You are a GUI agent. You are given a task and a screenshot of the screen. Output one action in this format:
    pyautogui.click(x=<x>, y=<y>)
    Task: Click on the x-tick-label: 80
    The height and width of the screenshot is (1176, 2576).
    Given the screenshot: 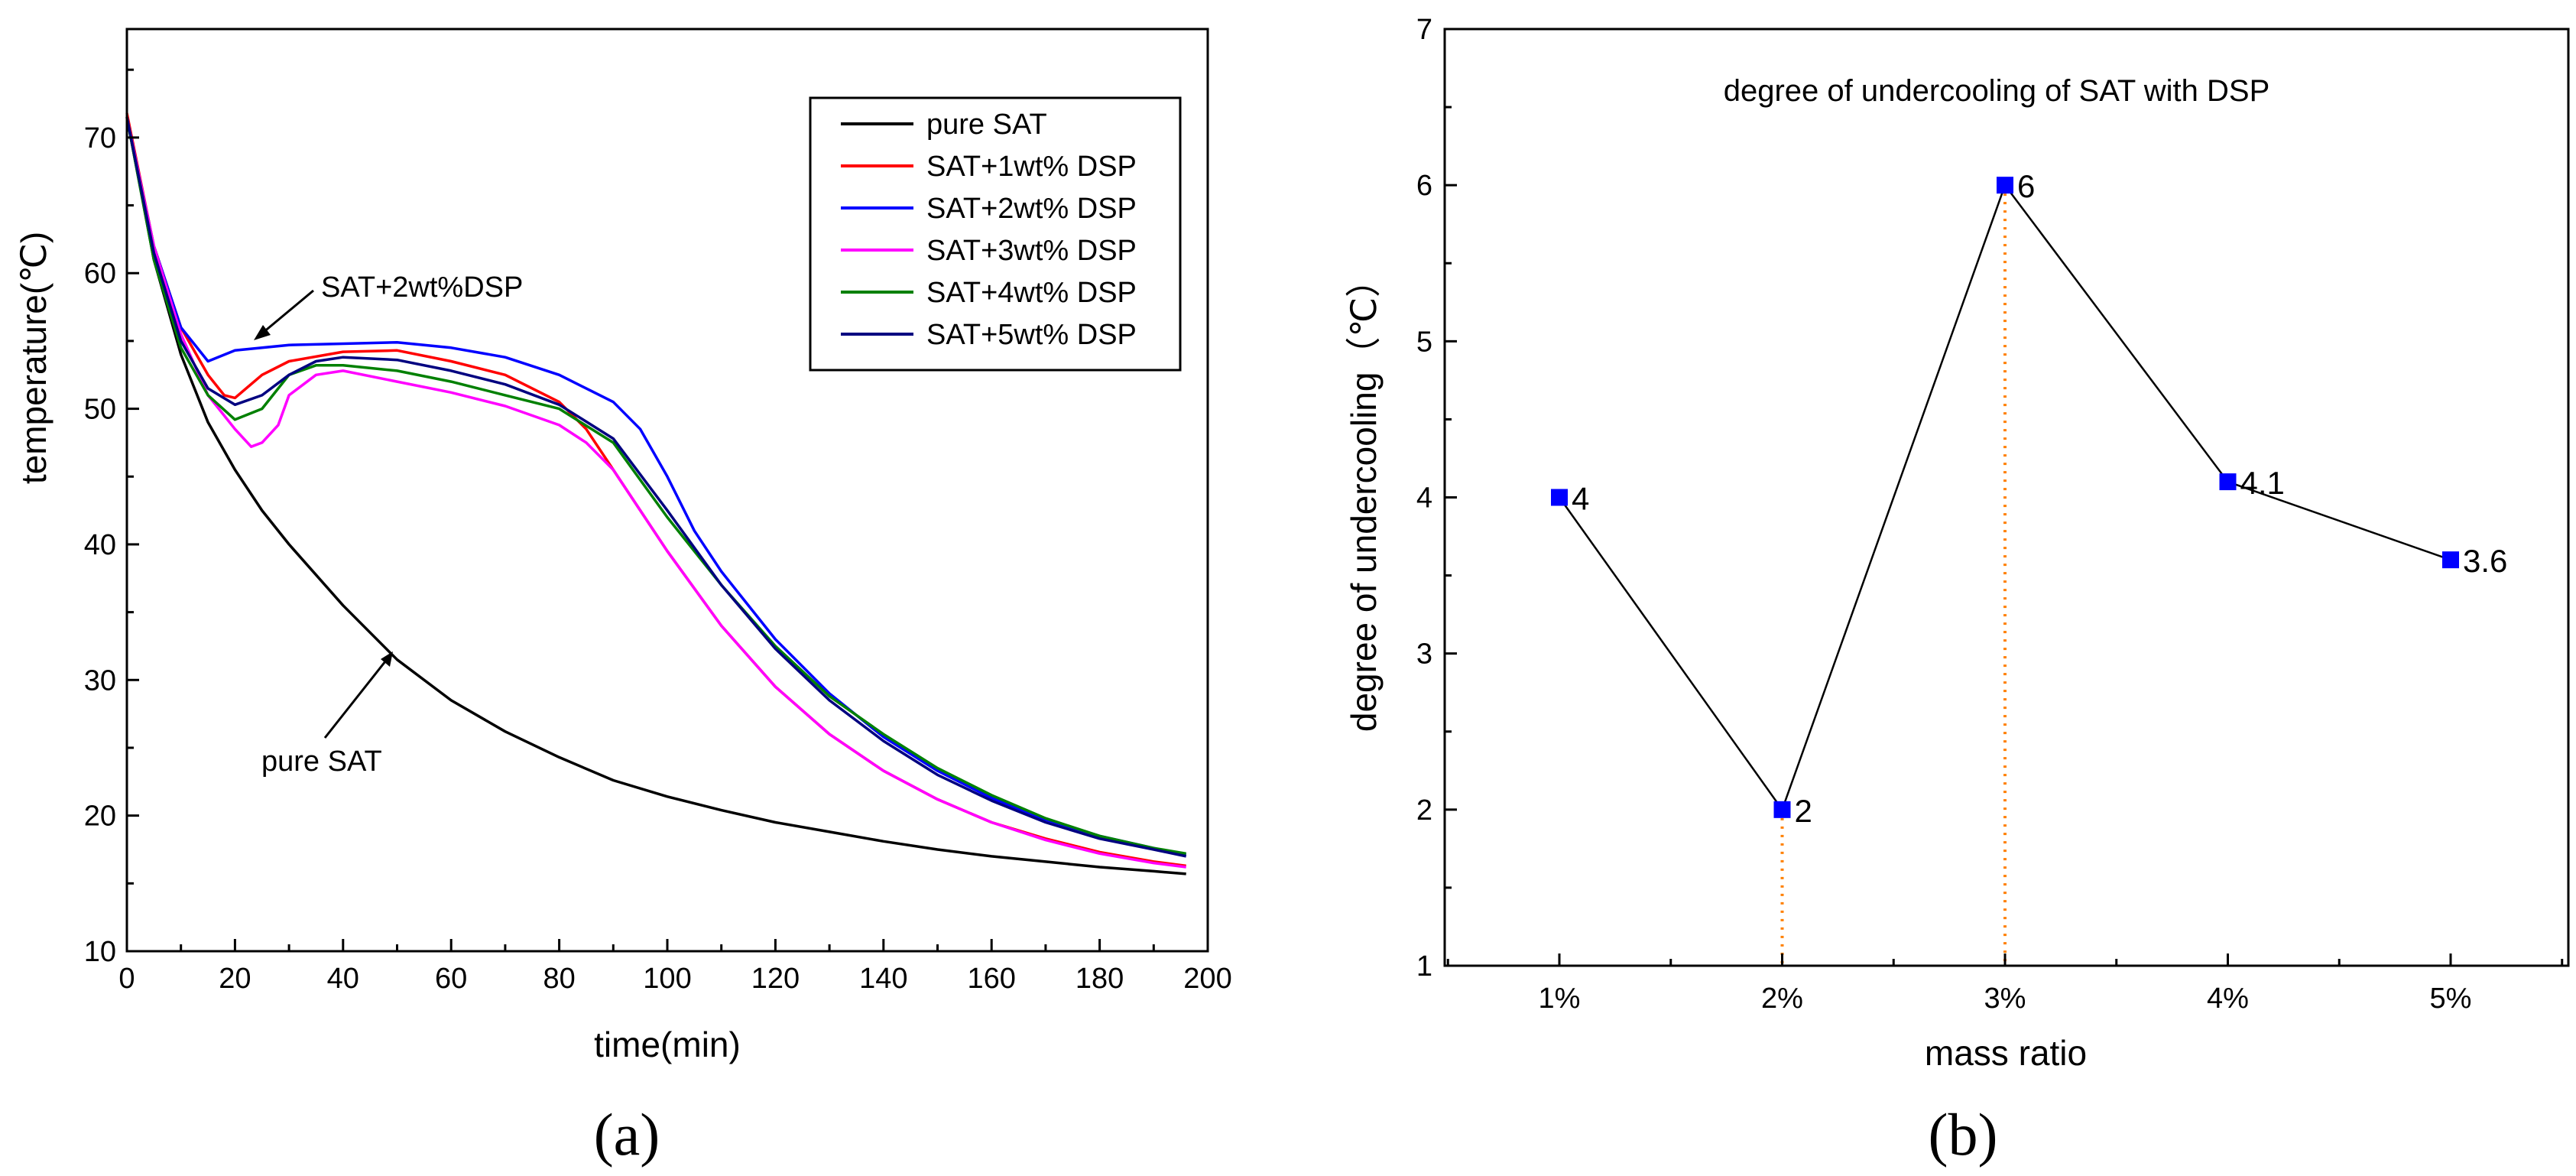 What is the action you would take?
    pyautogui.click(x=559, y=979)
    